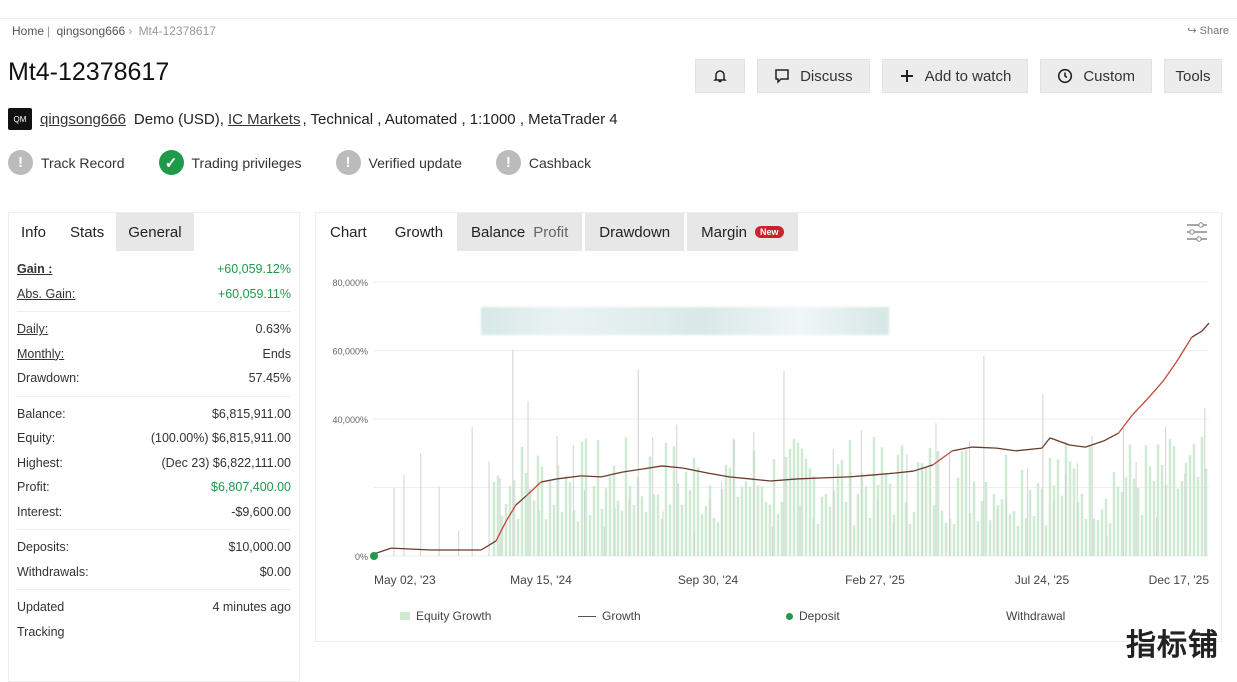 The image size is (1237, 682). Describe the element at coordinates (177, 31) in the screenshot. I see `breadcrumb-current: Mt4-12378617` at that location.